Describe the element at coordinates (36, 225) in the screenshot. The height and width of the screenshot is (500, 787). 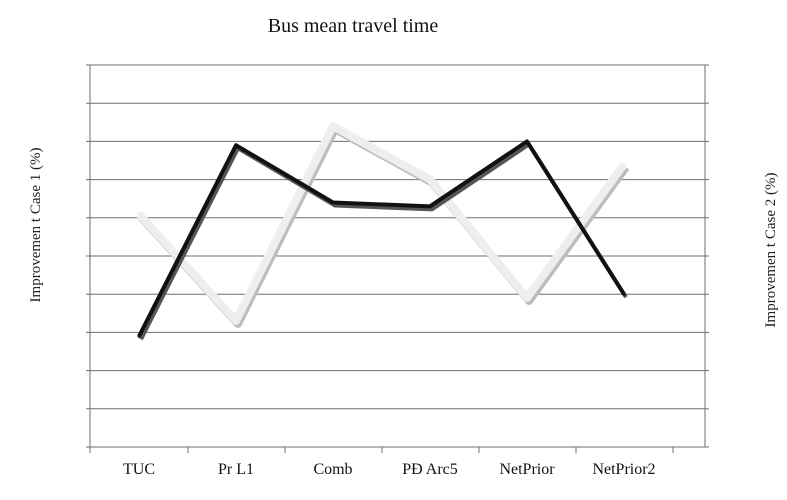
I see `y-axis-label-left: Improvemen t Case 1 (%)` at that location.